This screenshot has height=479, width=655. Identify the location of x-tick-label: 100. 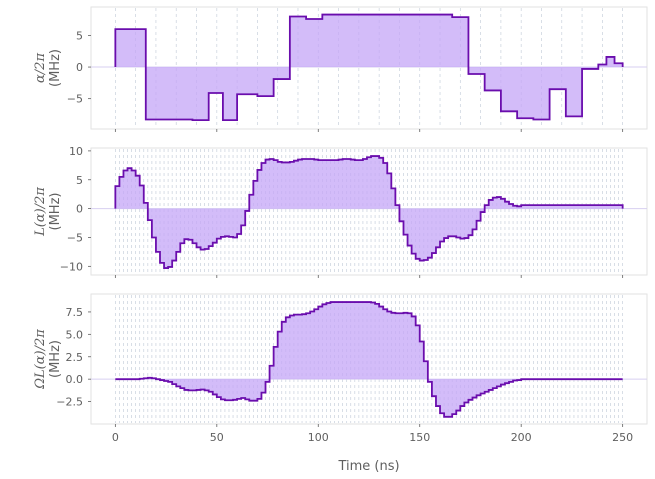
(318, 437).